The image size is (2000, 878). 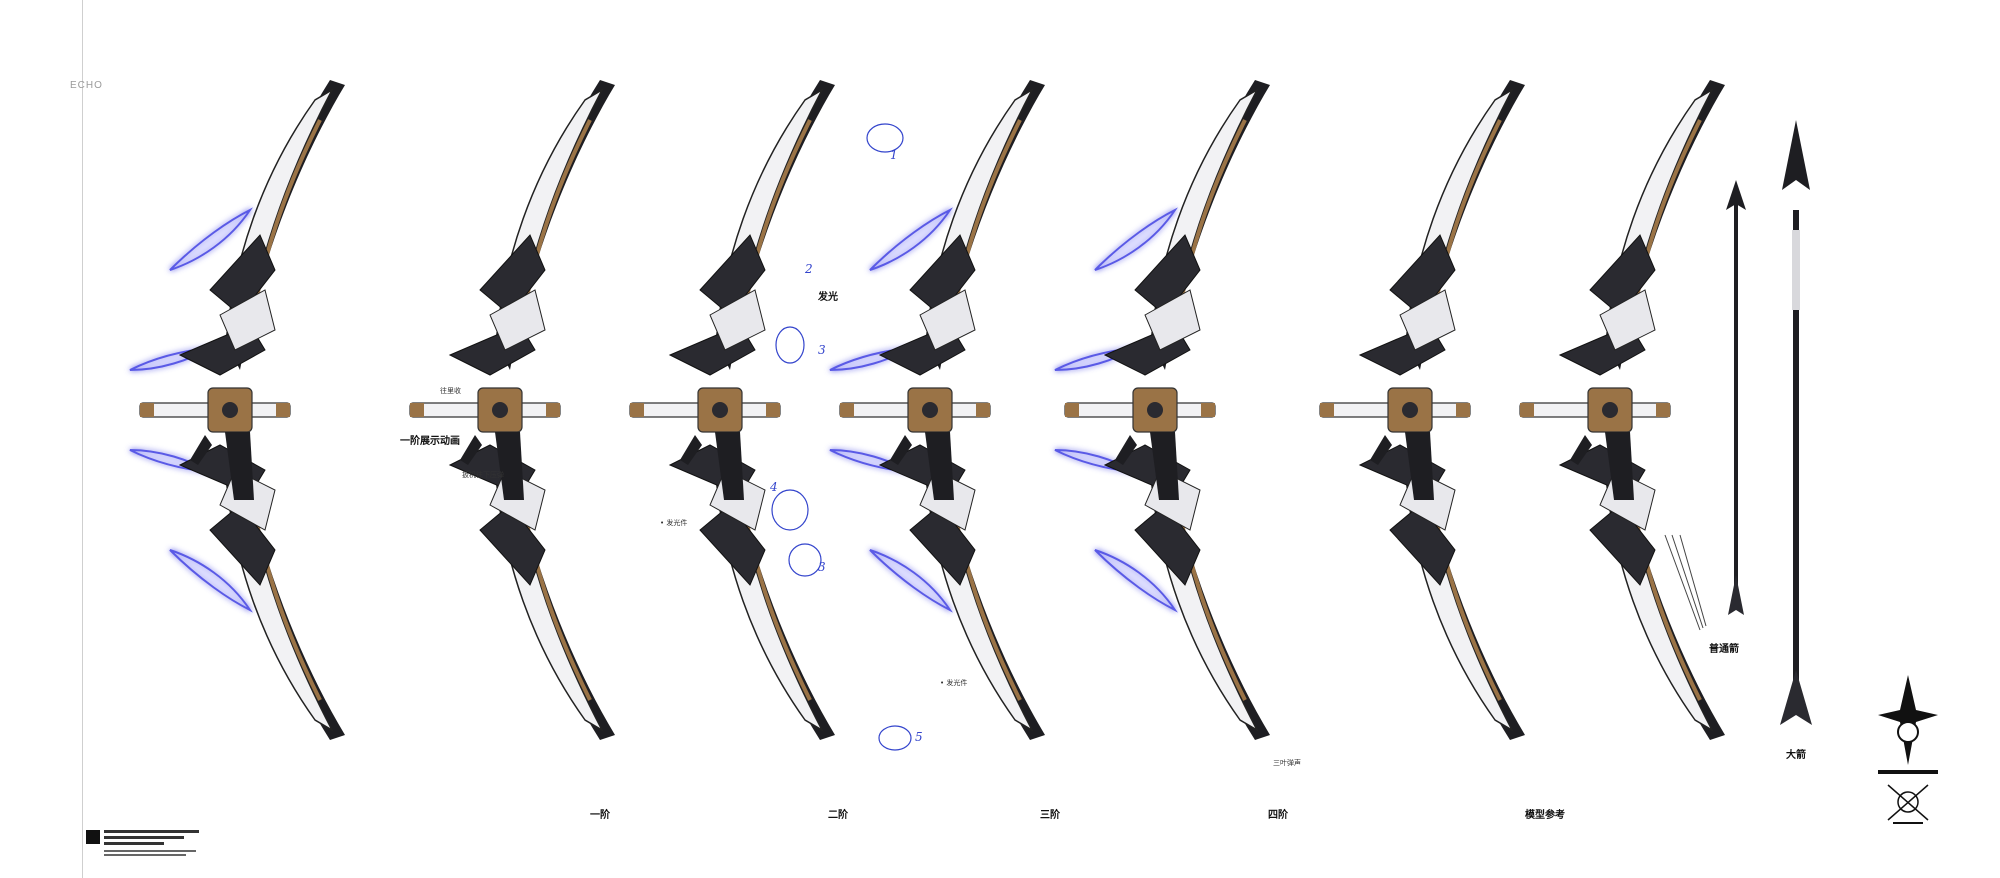 I want to click on stage4-sound-note: 三叶弹声, so click(x=1287, y=763).